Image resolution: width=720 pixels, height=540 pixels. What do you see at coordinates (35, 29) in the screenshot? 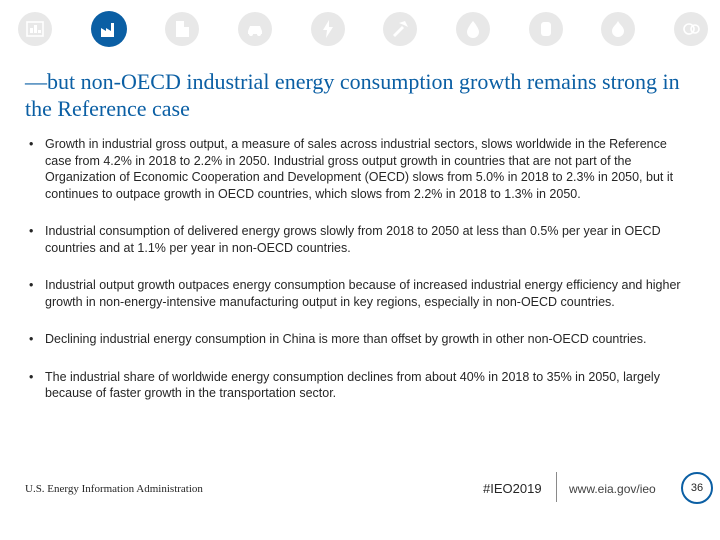
I see `overview-icon` at bounding box center [35, 29].